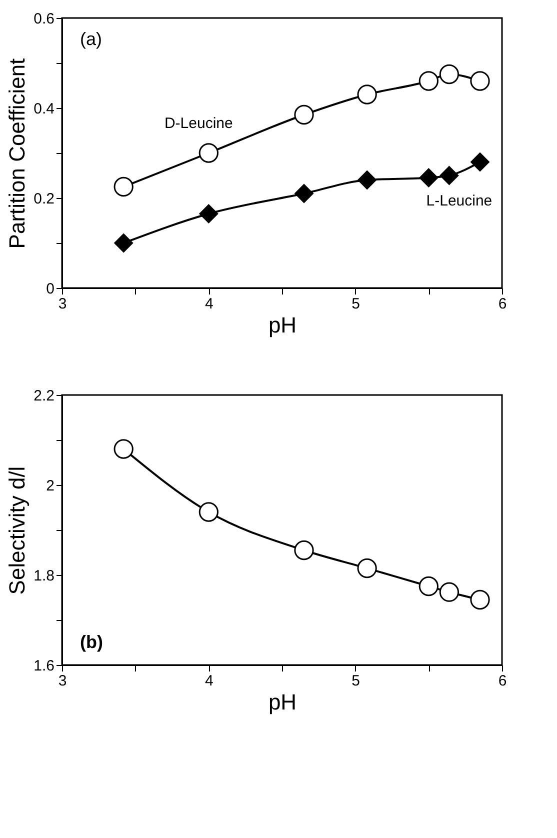  I want to click on series-label: D-Leucine, so click(198, 123).